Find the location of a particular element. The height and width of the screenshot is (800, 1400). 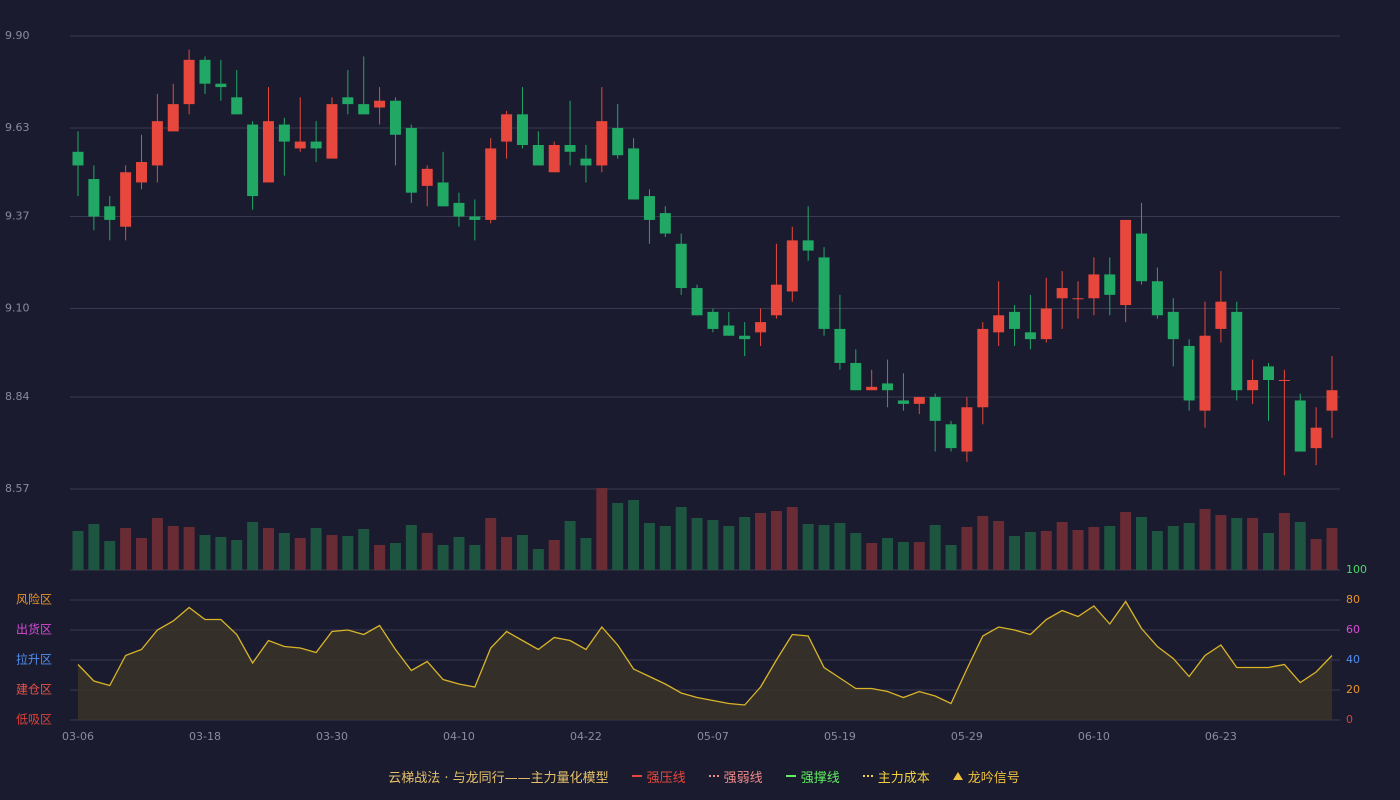

x-tick-label: 04-10 is located at coordinates (459, 736).